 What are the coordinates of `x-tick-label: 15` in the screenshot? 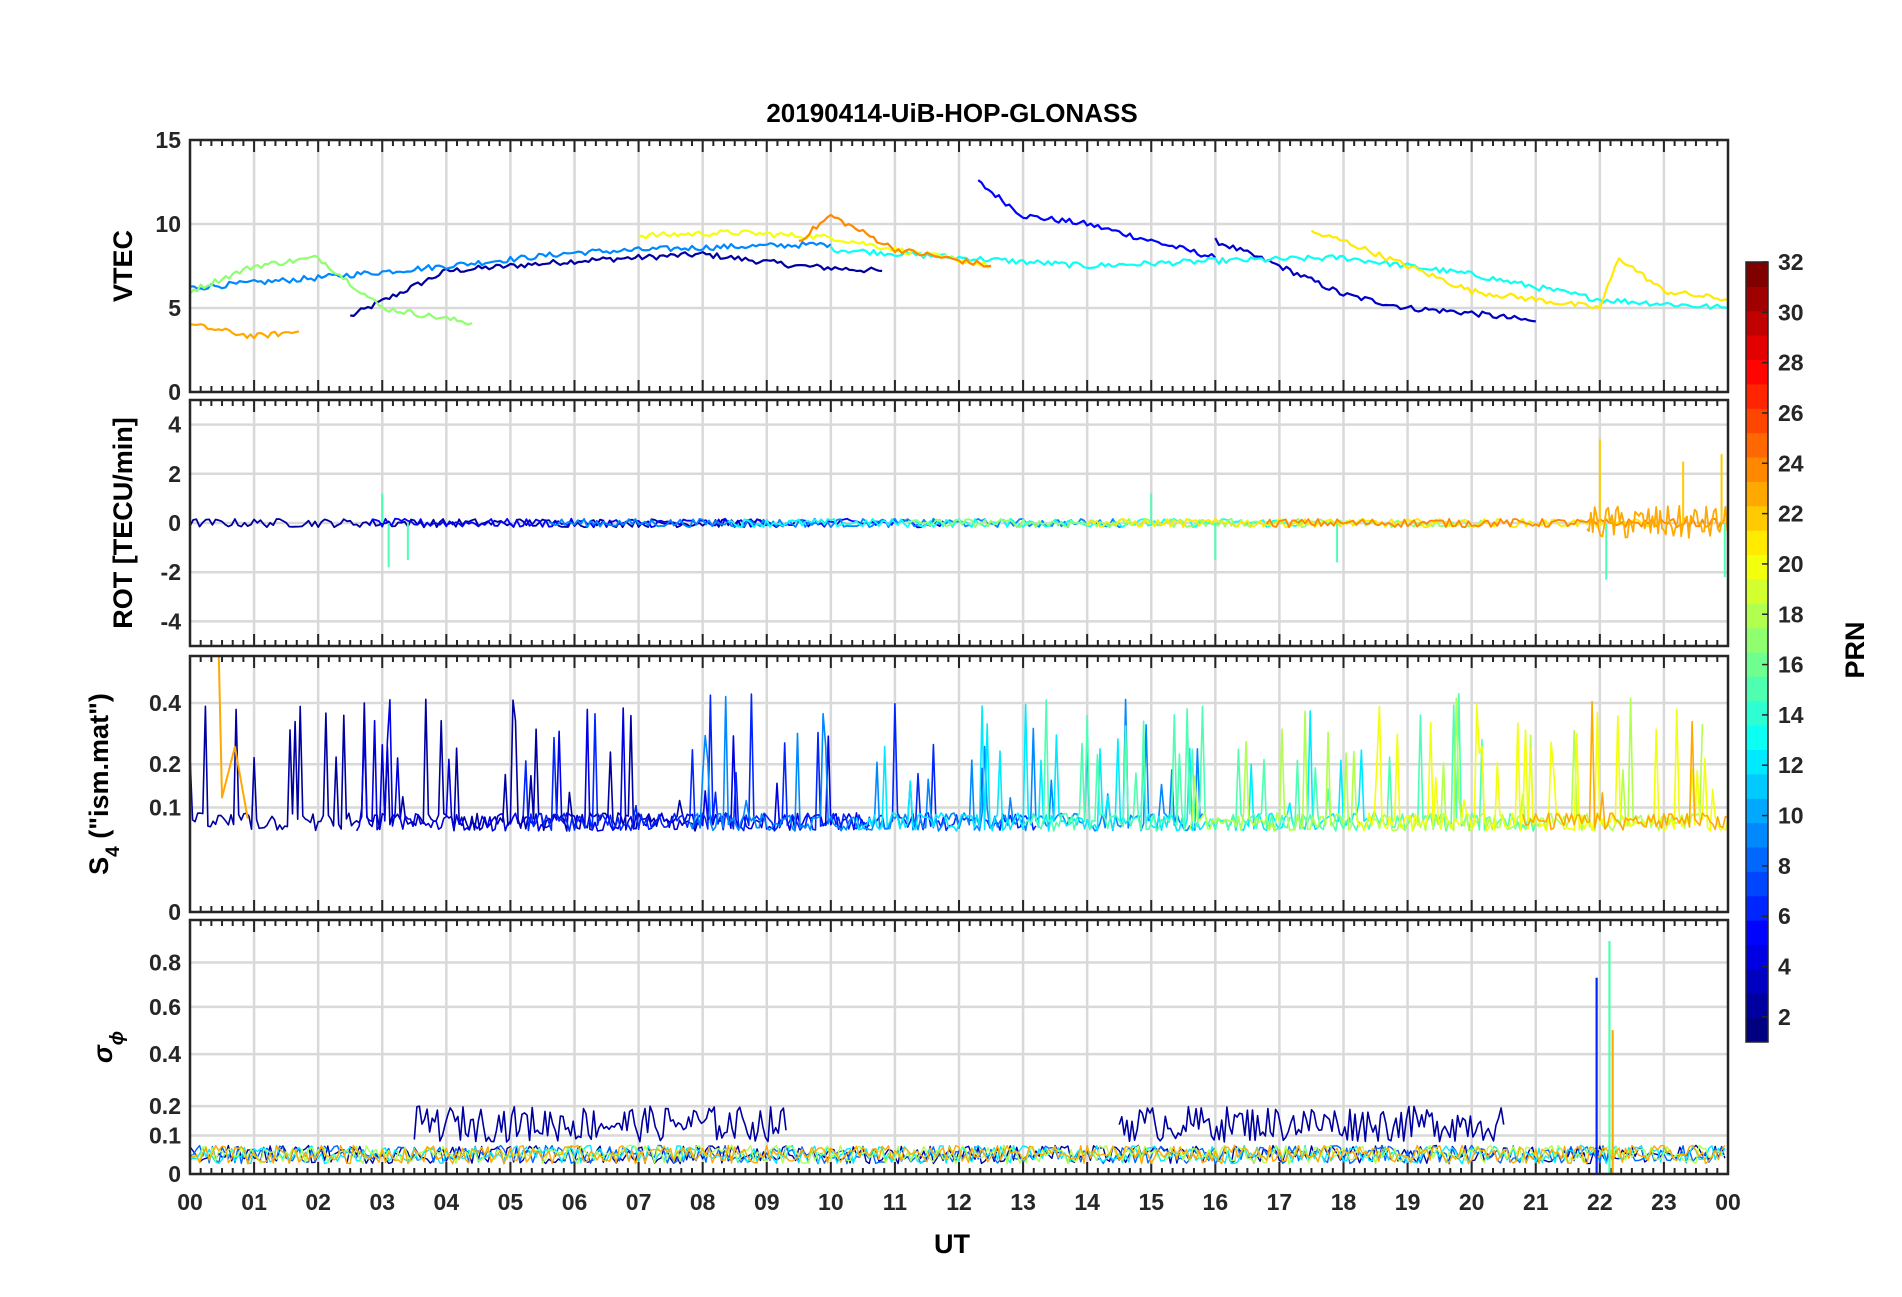 It's located at (1151, 1202).